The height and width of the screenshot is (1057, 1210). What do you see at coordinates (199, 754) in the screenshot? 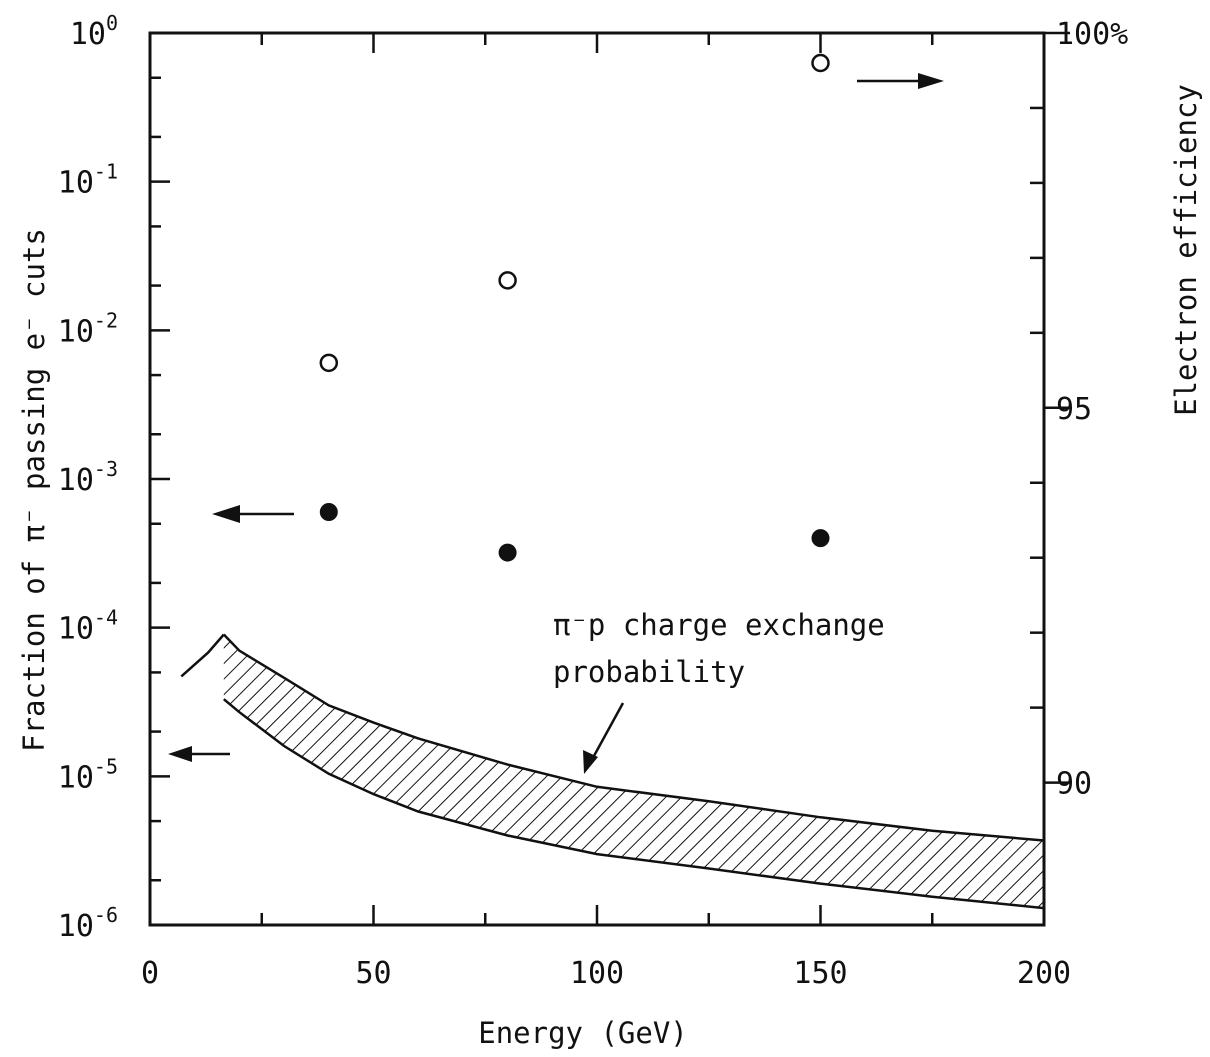
I see `left-axis-arrow-band` at bounding box center [199, 754].